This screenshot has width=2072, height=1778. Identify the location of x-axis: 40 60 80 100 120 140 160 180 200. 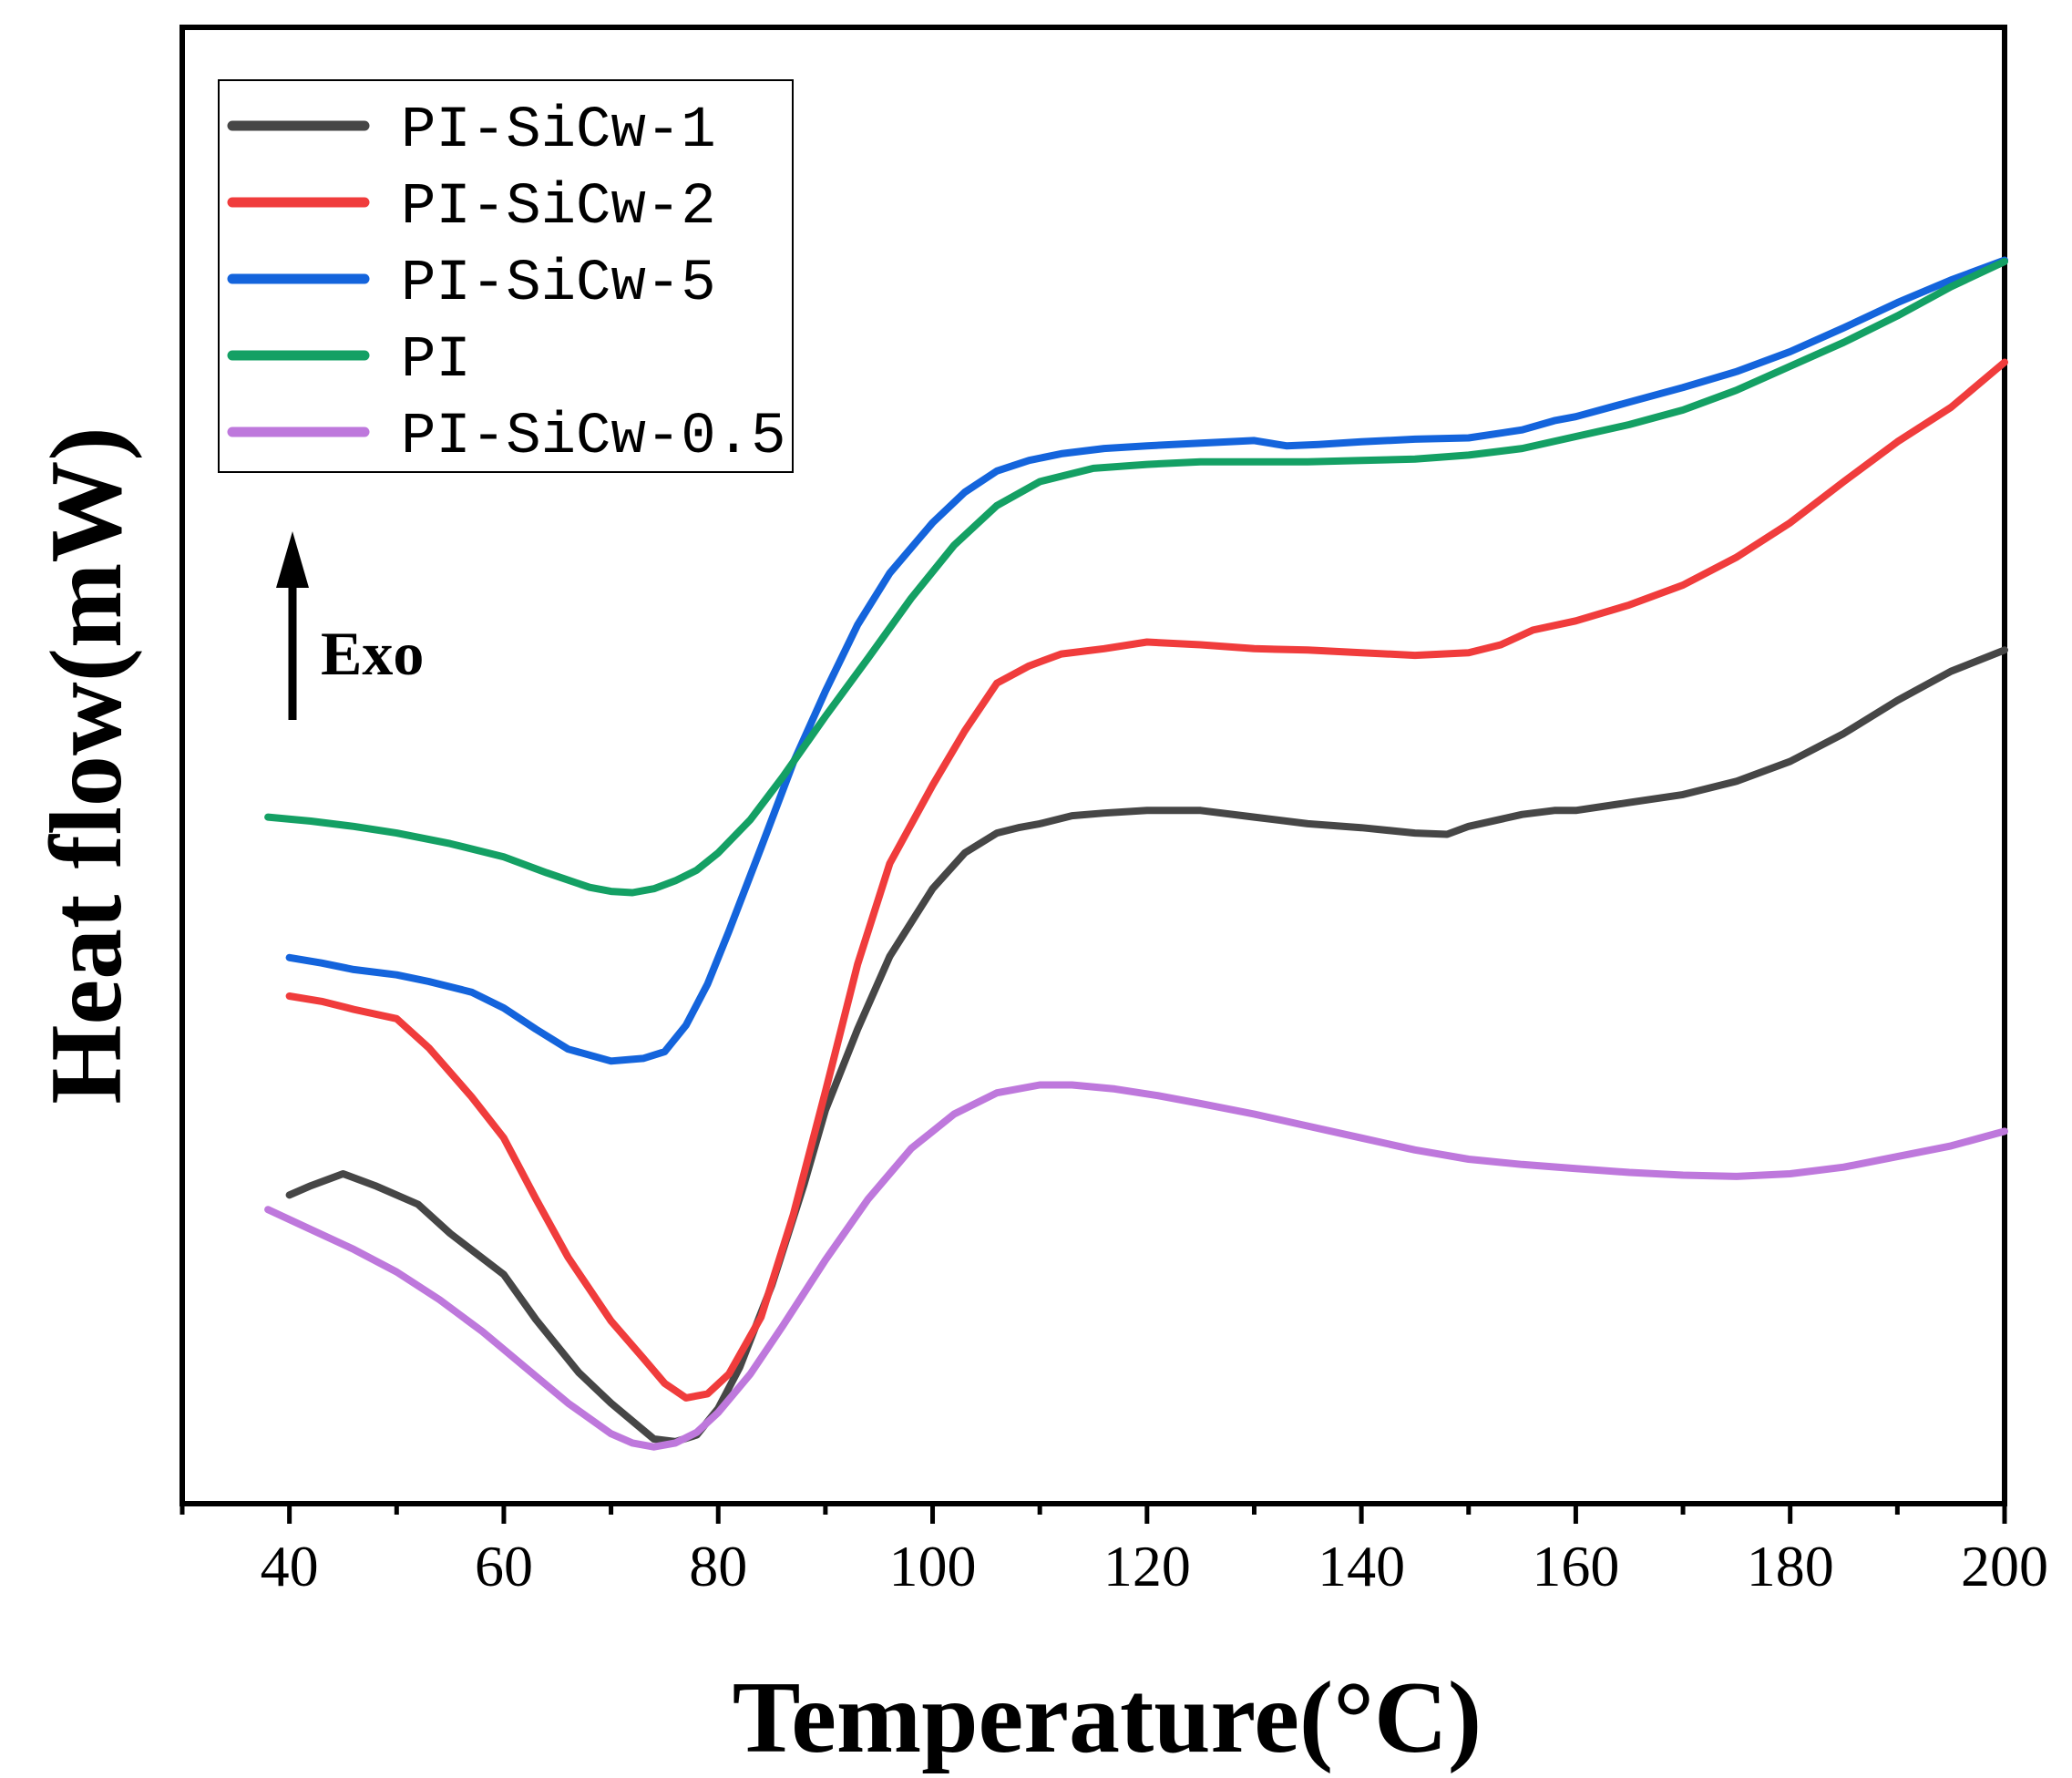
(1114, 1551).